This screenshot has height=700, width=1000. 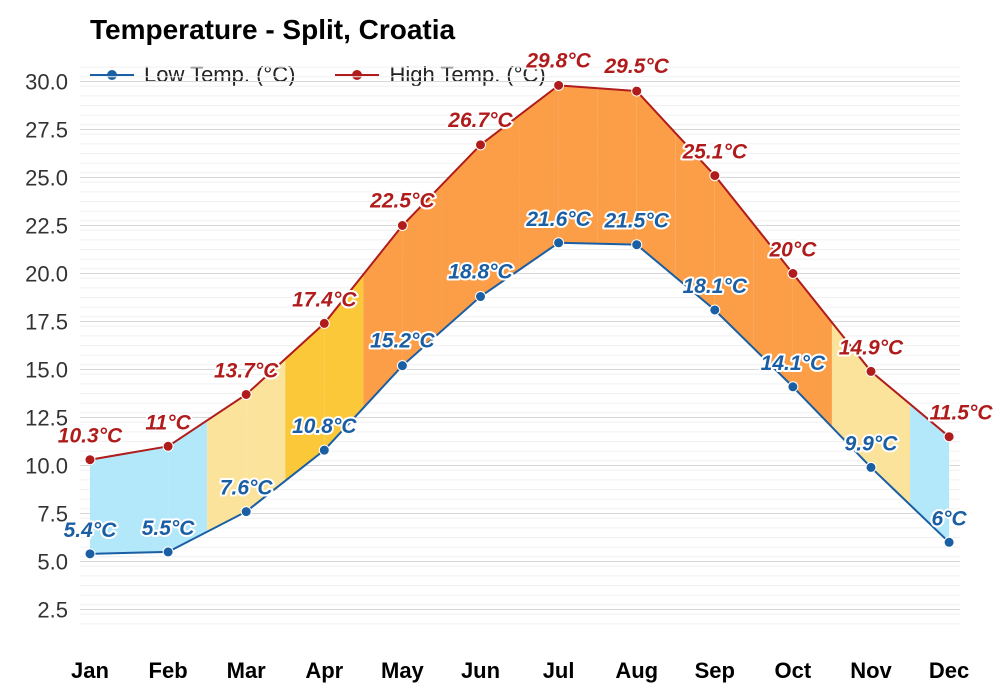 What do you see at coordinates (273, 29) in the screenshot?
I see `chart-title: Temperature - Split, Croatia` at bounding box center [273, 29].